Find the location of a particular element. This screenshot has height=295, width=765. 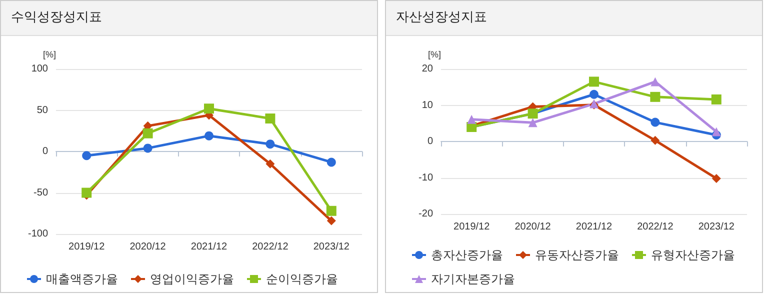

y-tick-label: -100 is located at coordinates (38, 234).